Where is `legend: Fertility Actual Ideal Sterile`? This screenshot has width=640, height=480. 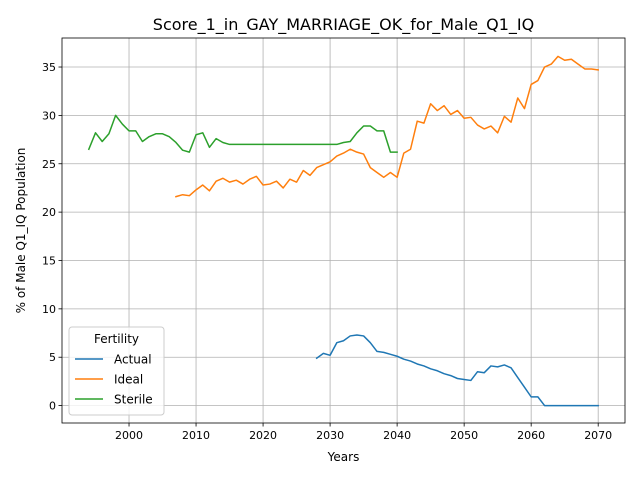
legend: Fertility Actual Ideal Sterile is located at coordinates (116, 371).